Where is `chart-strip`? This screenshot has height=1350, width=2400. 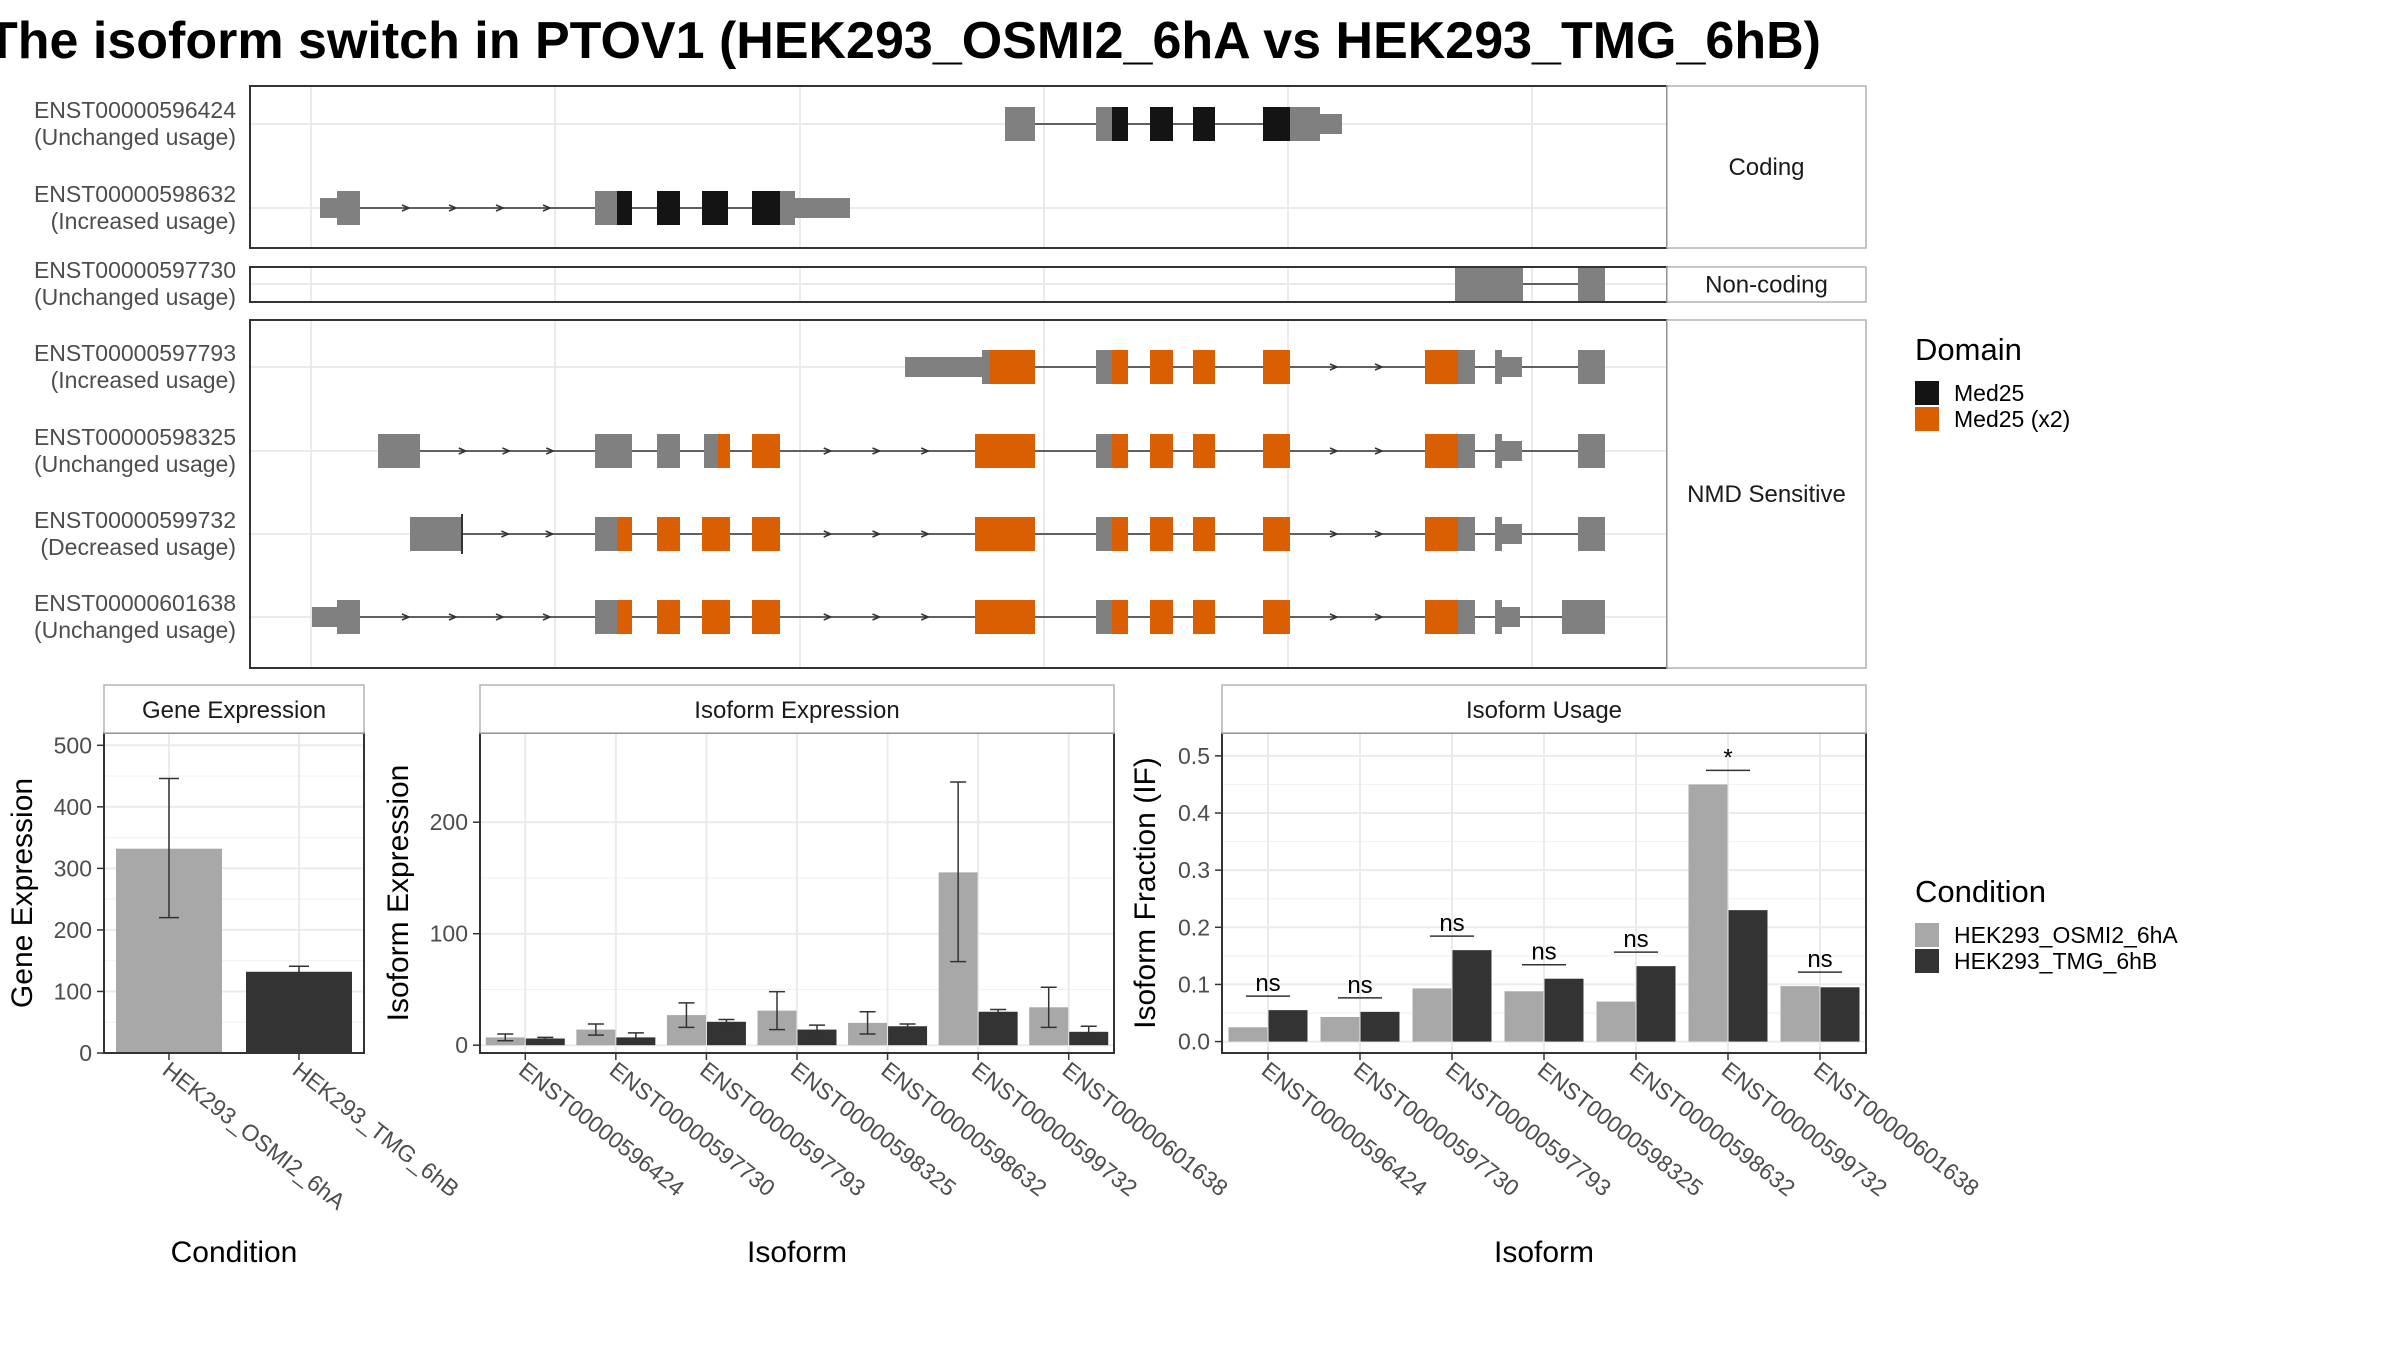
chart-strip is located at coordinates (234, 709).